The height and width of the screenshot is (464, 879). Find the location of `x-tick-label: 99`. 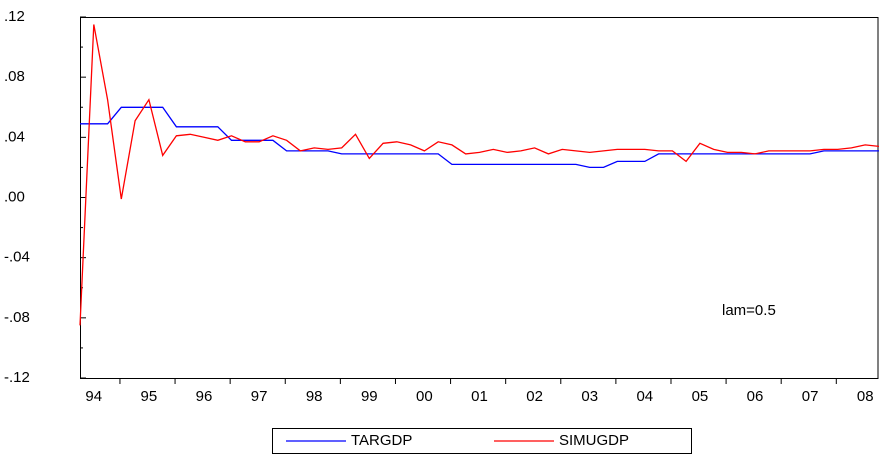

x-tick-label: 99 is located at coordinates (369, 396).